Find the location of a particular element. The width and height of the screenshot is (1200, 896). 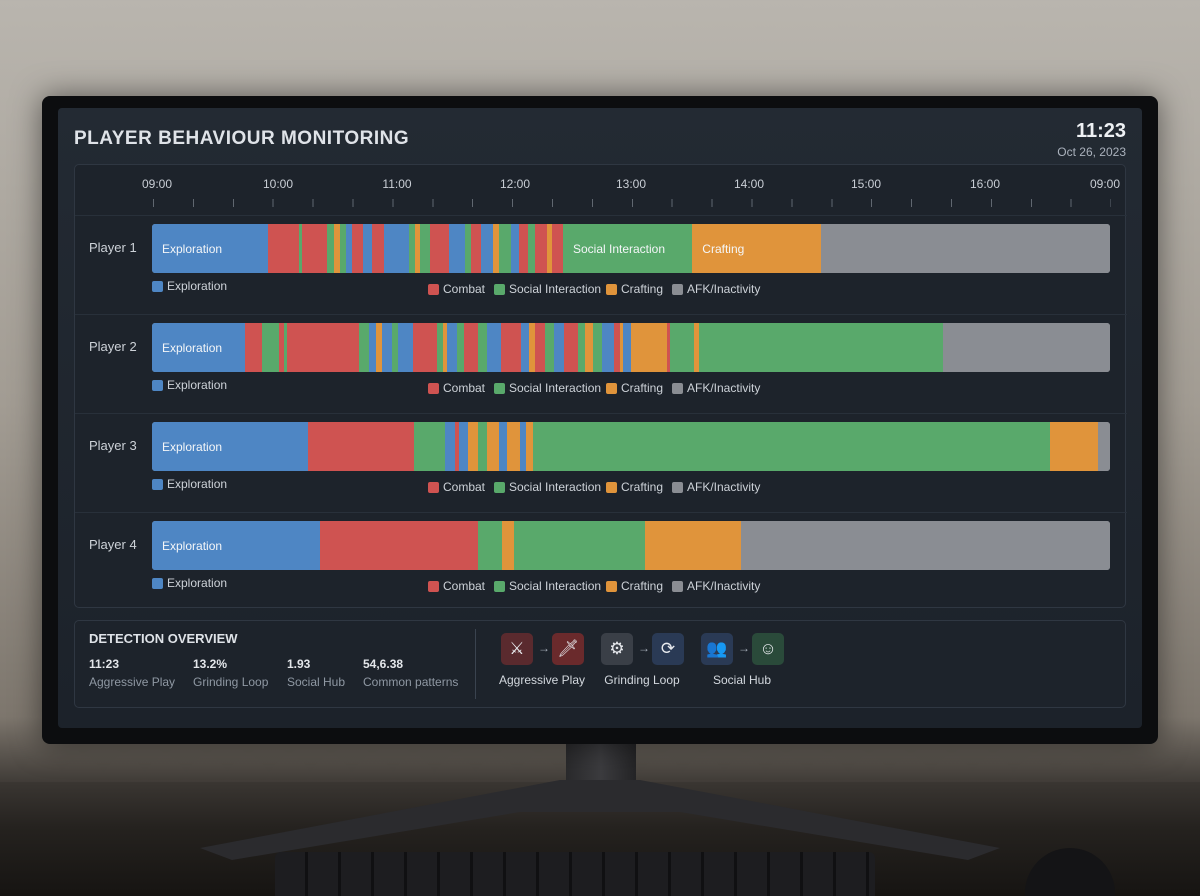

activity-bar: Exploration Social Interaction Crafting is located at coordinates (631, 248).